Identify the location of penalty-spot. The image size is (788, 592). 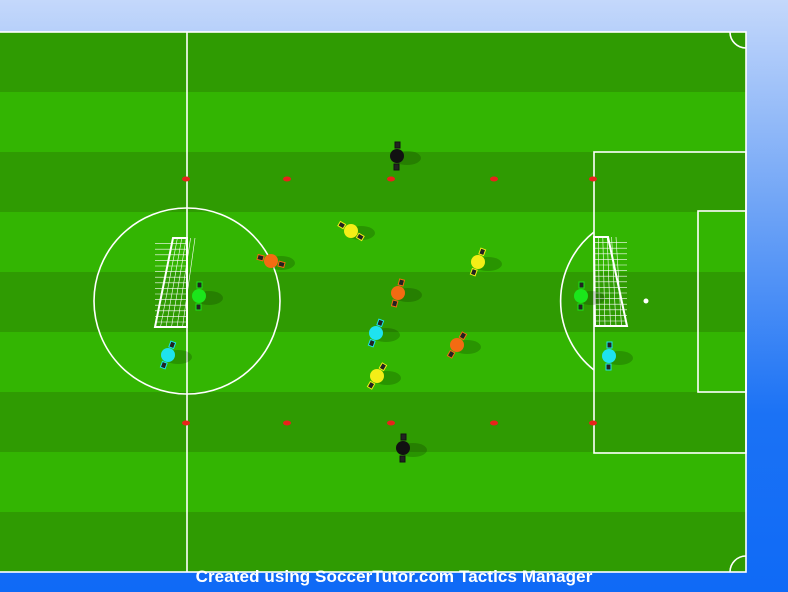
(646, 301).